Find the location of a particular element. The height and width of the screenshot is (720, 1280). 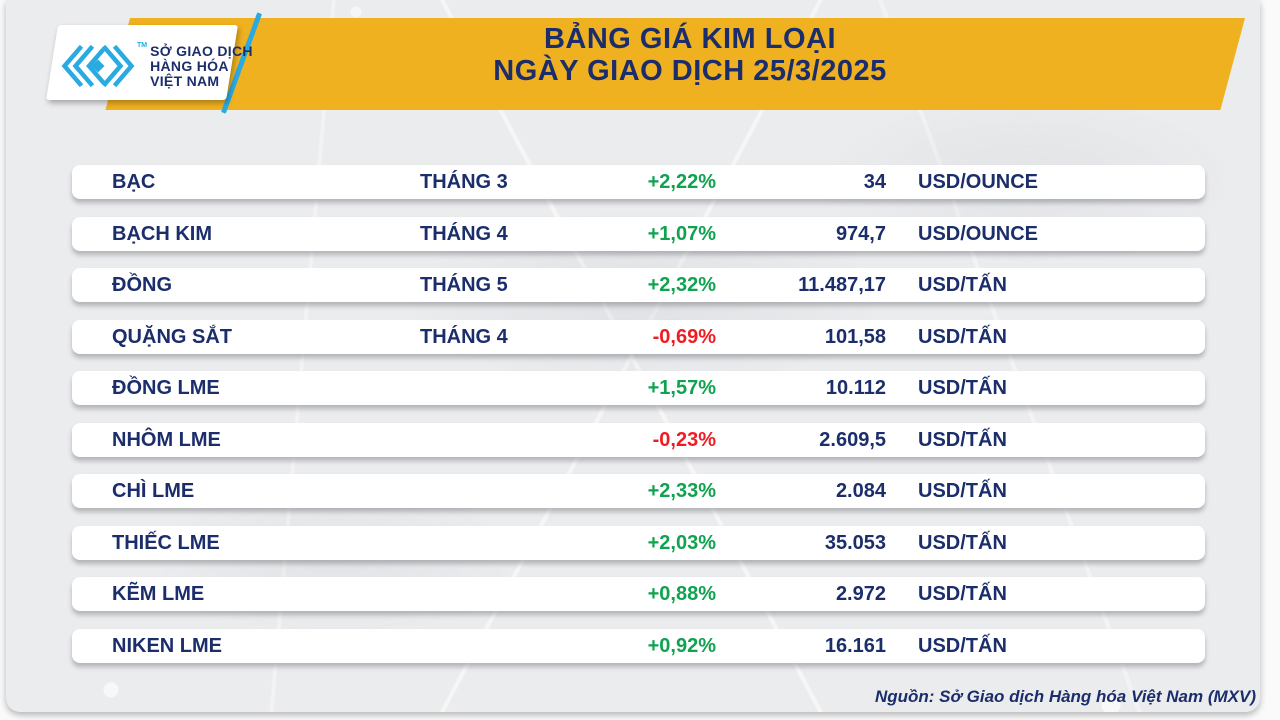

logo-org-line-2: HÀNG HÓA is located at coordinates (189, 65).